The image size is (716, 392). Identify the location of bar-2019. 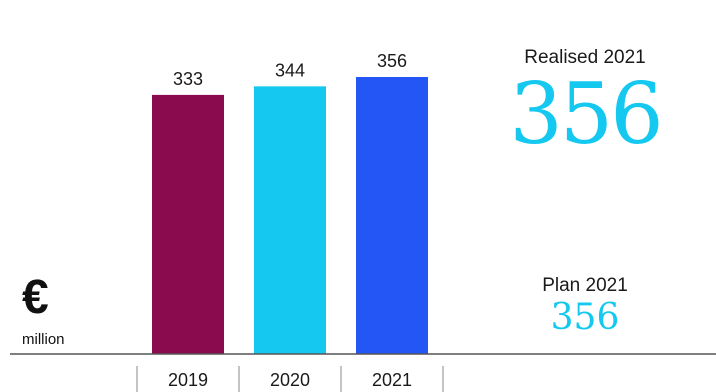
(188, 224).